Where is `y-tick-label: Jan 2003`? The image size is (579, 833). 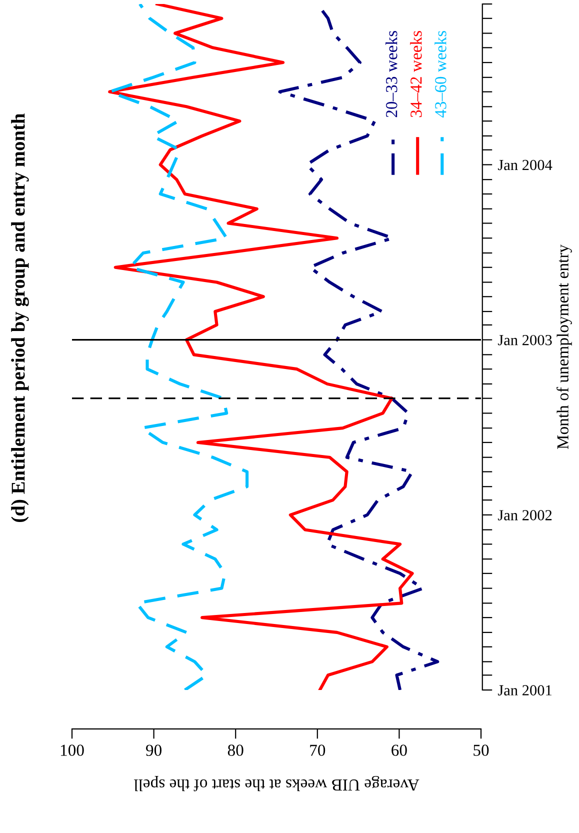
y-tick-label: Jan 2003 is located at coordinates (525, 340).